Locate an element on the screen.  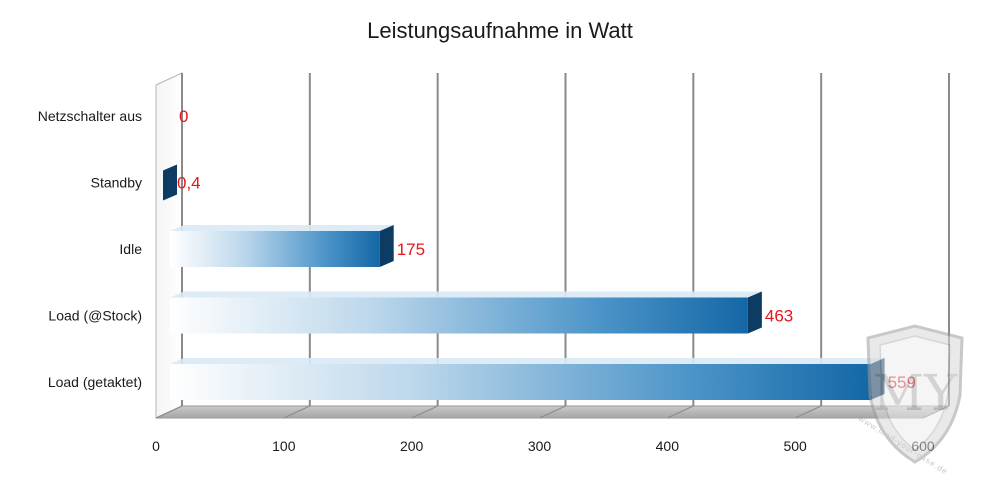
data-label: 463 is located at coordinates (779, 316).